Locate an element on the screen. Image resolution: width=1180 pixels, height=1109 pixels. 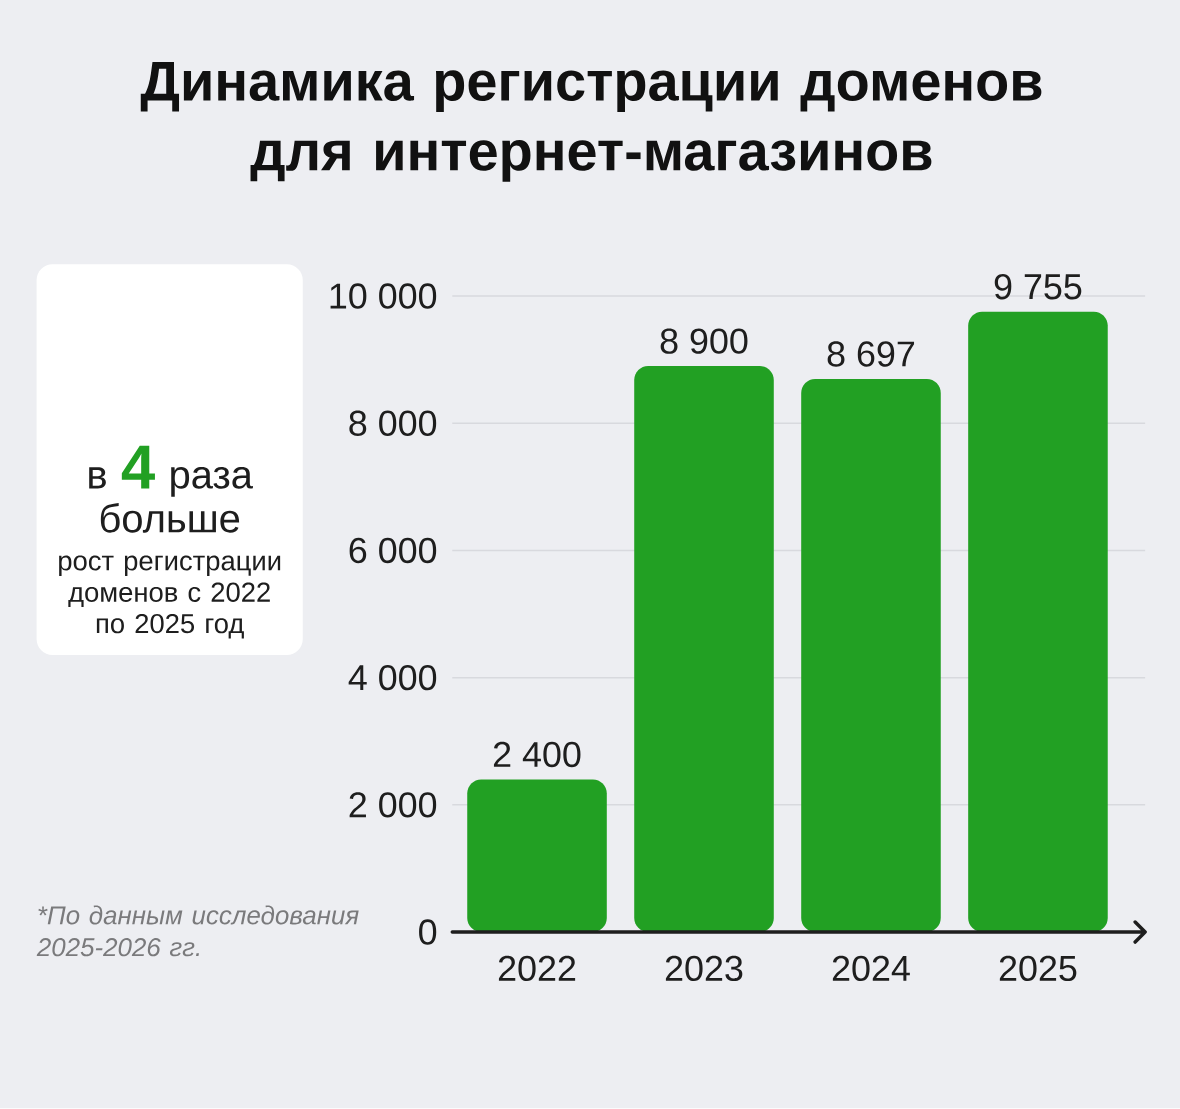
chart-title: Динамика регистрации доменов для интернет-магазинов is located at coordinates (591, 122).